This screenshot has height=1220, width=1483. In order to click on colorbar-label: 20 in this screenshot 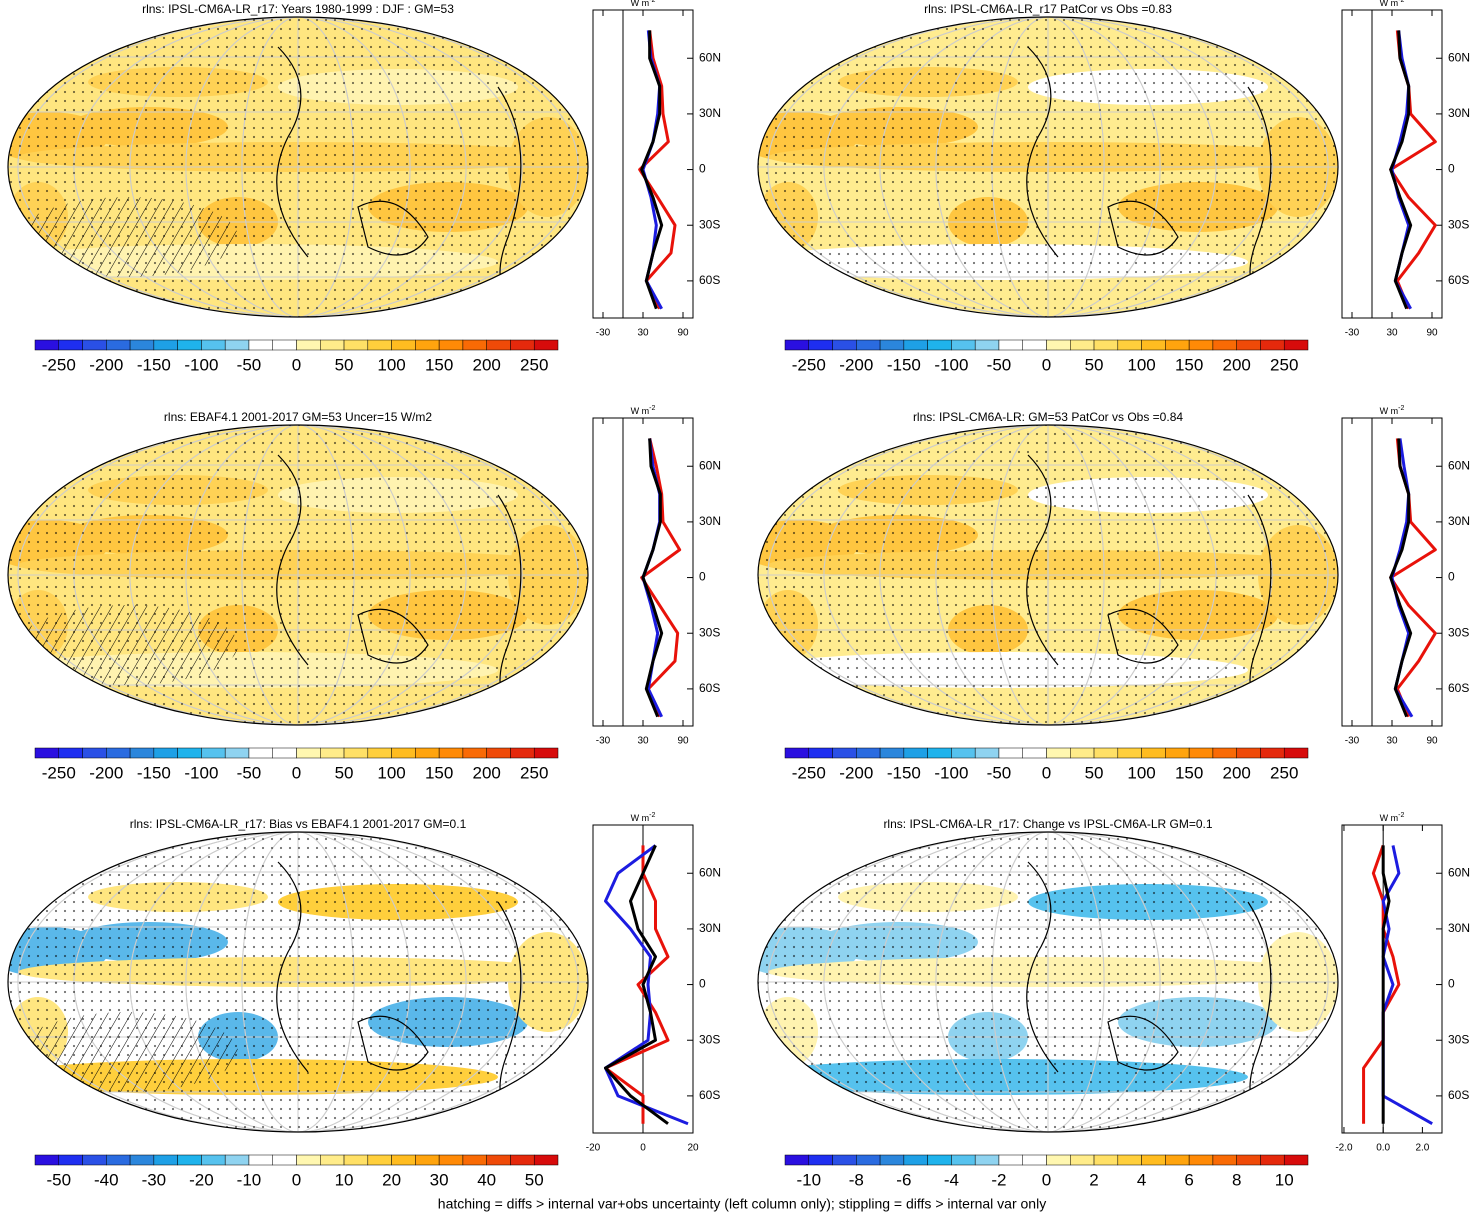, I will do `click(391, 1179)`.